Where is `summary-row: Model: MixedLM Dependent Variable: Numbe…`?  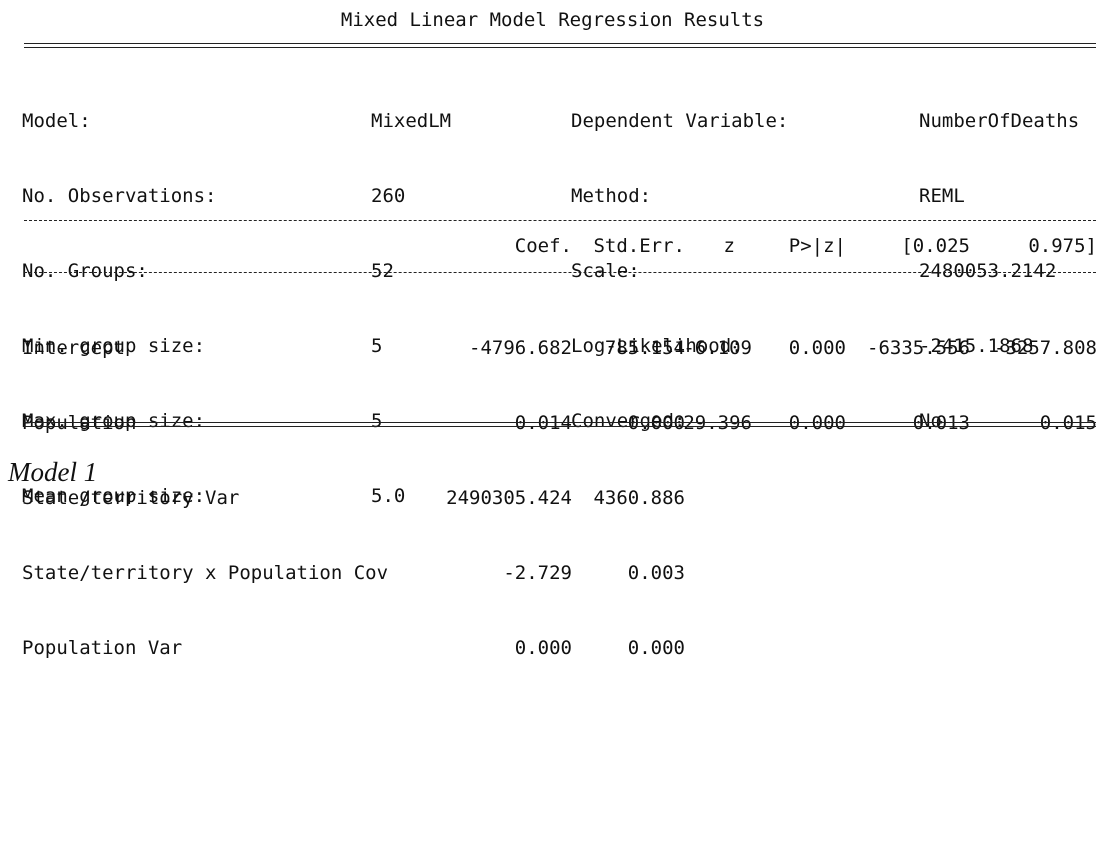
summary-row: Model: MixedLM Dependent Variable: Numbe… is located at coordinates (559, 121).